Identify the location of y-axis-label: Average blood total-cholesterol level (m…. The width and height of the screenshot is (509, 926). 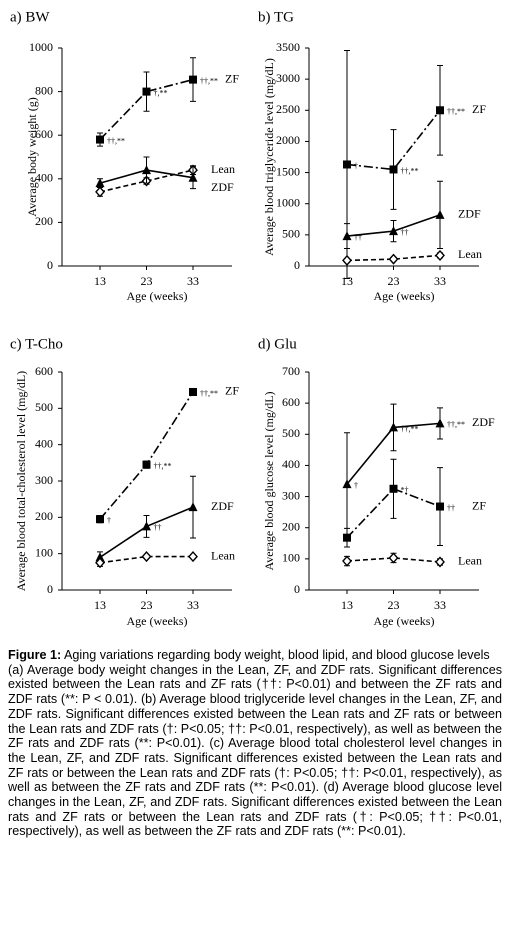
(21, 481).